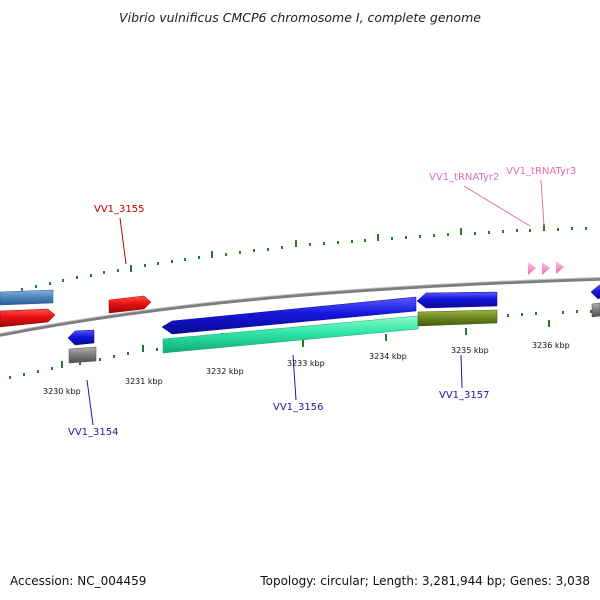  Describe the element at coordinates (551, 345) in the screenshot. I see `scale-tick-label: 3236 kbp` at that location.